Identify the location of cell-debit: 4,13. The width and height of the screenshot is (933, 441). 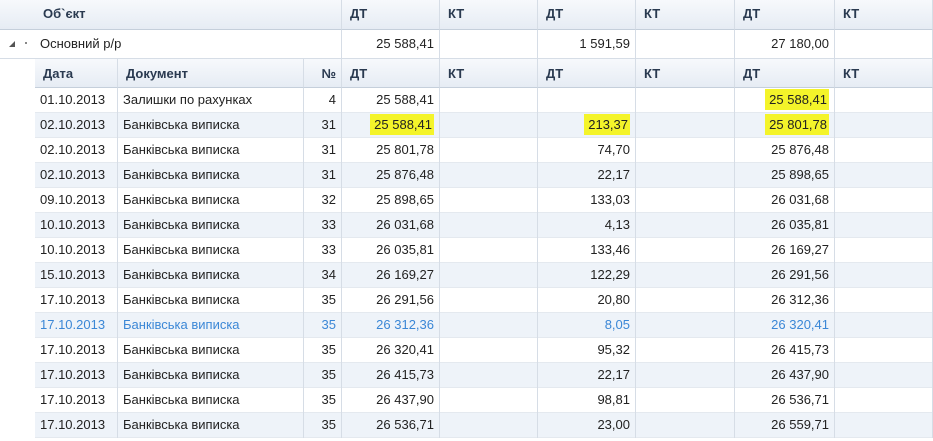
(587, 225).